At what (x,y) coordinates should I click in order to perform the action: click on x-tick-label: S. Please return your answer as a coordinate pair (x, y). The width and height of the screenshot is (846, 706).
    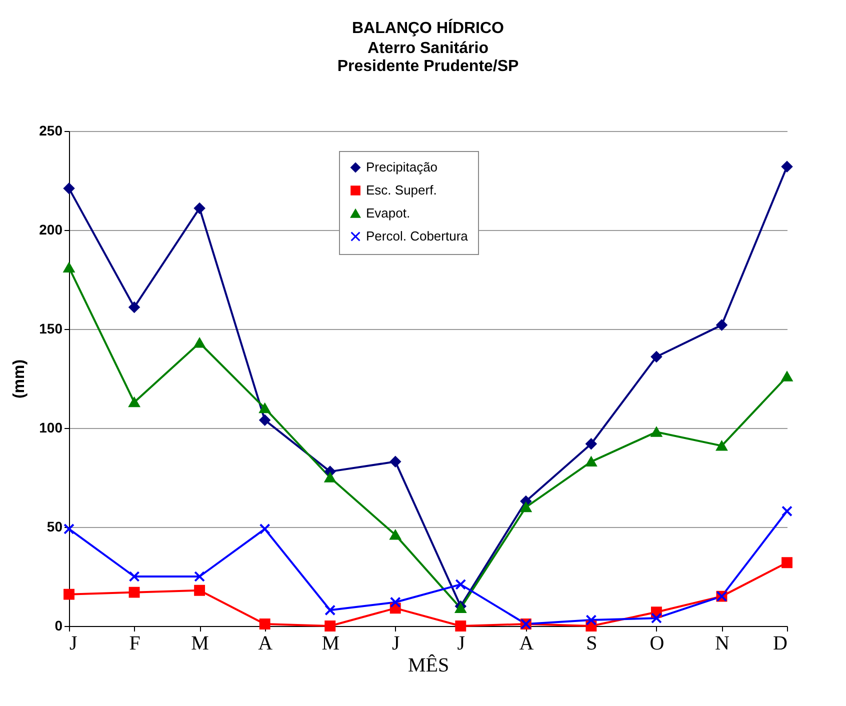
    Looking at the image, I should click on (592, 643).